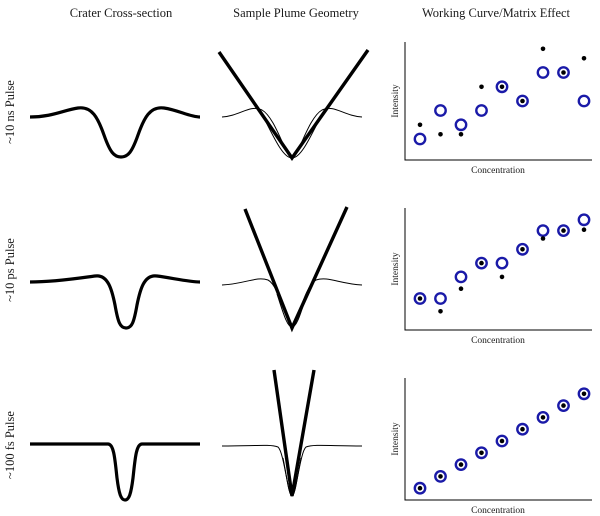 The image size is (600, 516). Describe the element at coordinates (293, 105) in the screenshot. I see `plume-cone-10ns` at that location.